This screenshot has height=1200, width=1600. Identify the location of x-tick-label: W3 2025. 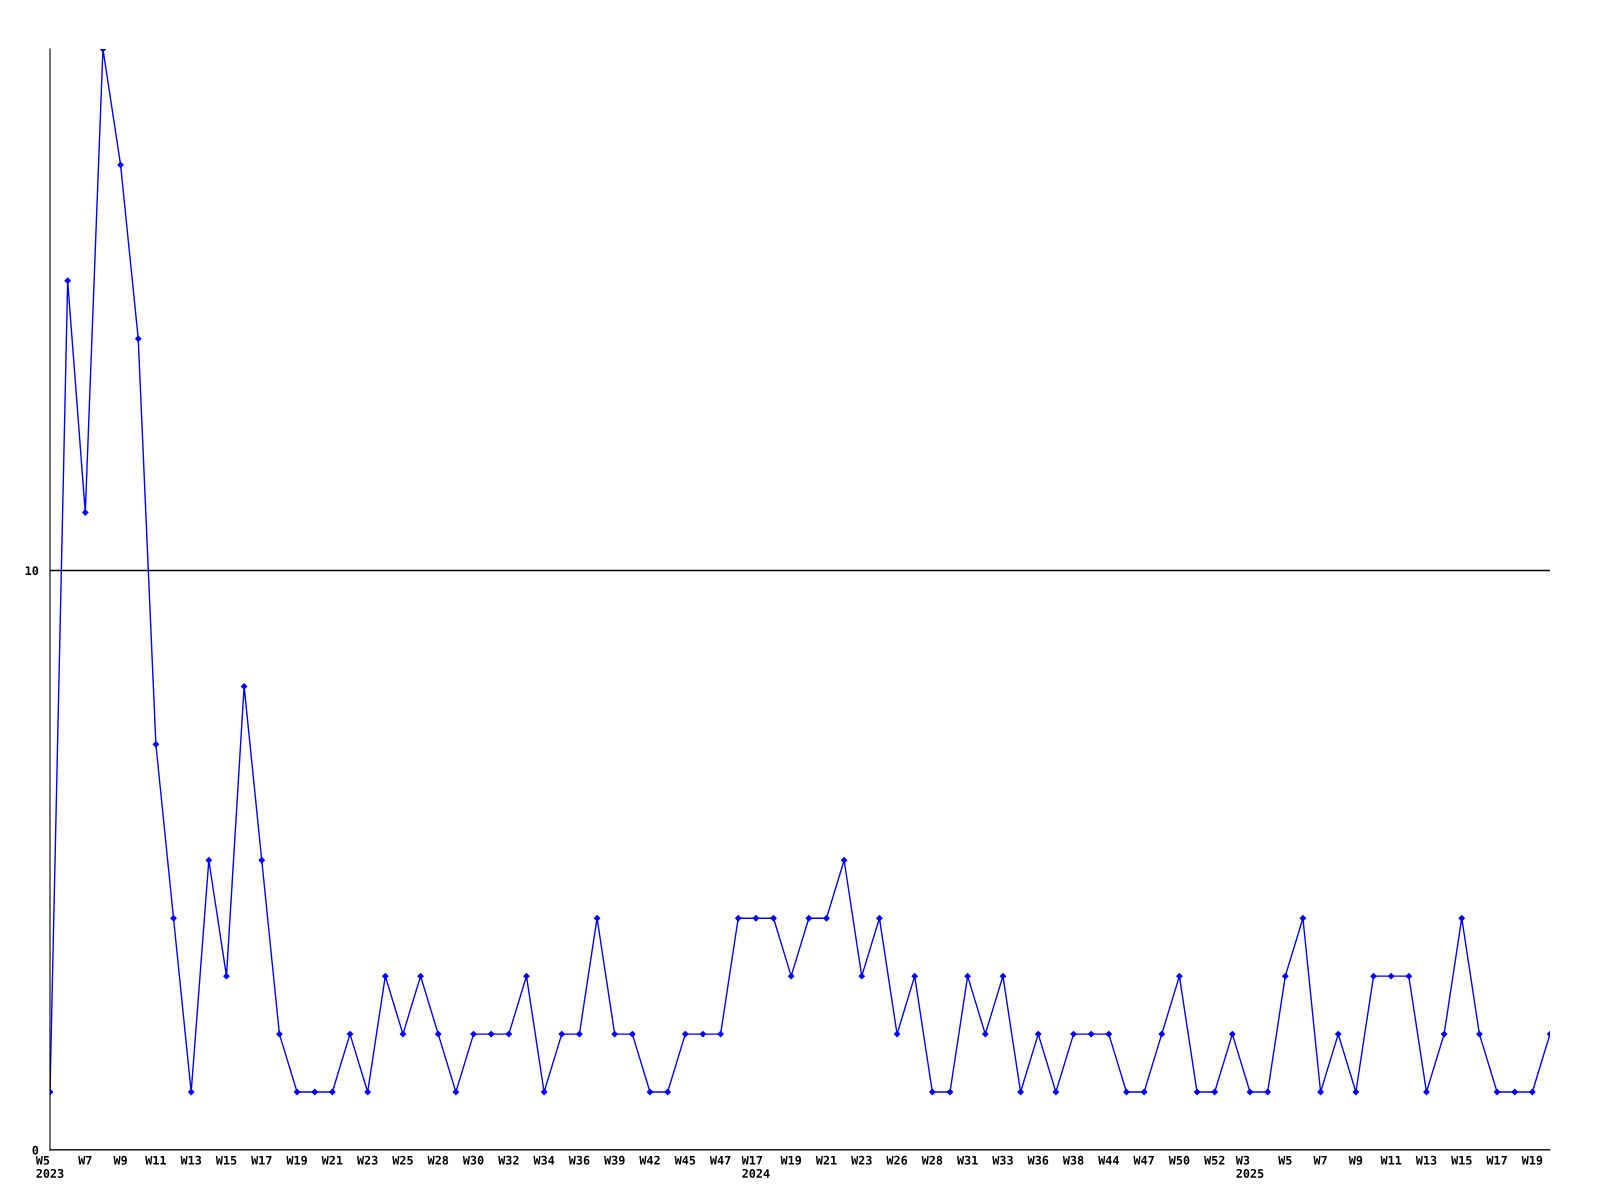
(1249, 1166).